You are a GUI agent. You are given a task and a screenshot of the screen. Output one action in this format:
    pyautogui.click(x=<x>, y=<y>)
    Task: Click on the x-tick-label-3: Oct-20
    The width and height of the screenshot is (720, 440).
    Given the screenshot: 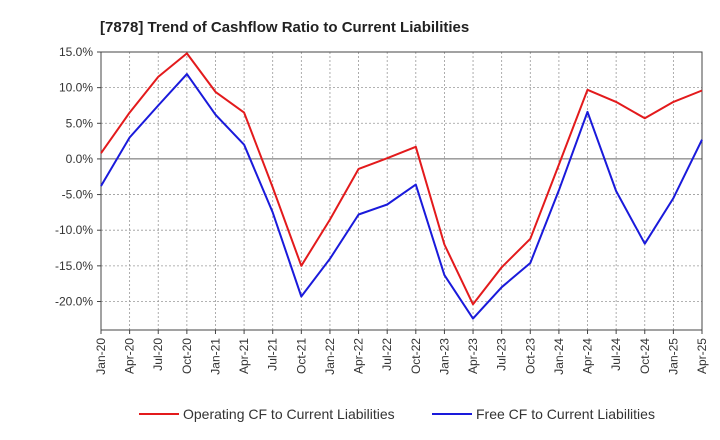 What is the action you would take?
    pyautogui.click(x=187, y=356)
    